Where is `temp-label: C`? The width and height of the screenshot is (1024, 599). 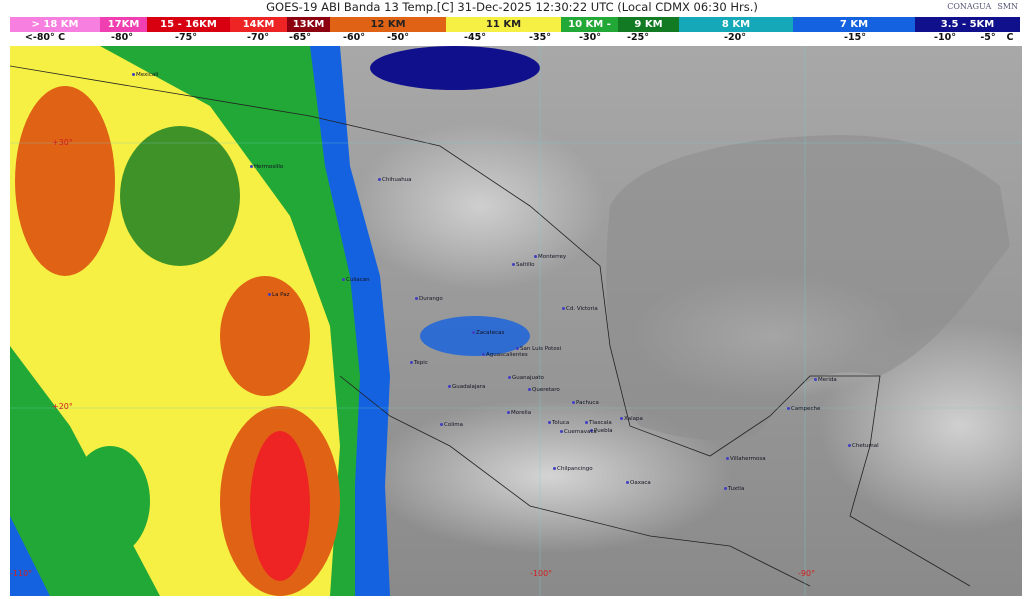
temp-label: C is located at coordinates (1010, 37).